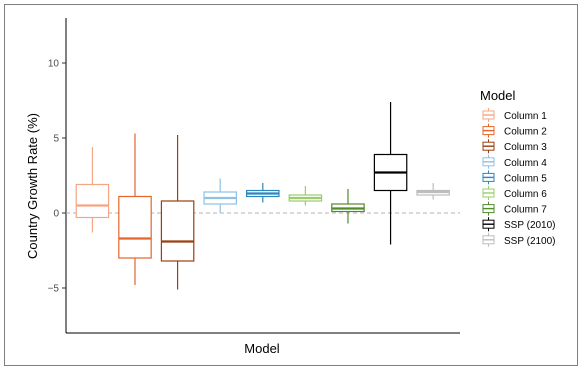 The height and width of the screenshot is (376, 584). I want to click on legend-item-2: Column 2, so click(514, 130).